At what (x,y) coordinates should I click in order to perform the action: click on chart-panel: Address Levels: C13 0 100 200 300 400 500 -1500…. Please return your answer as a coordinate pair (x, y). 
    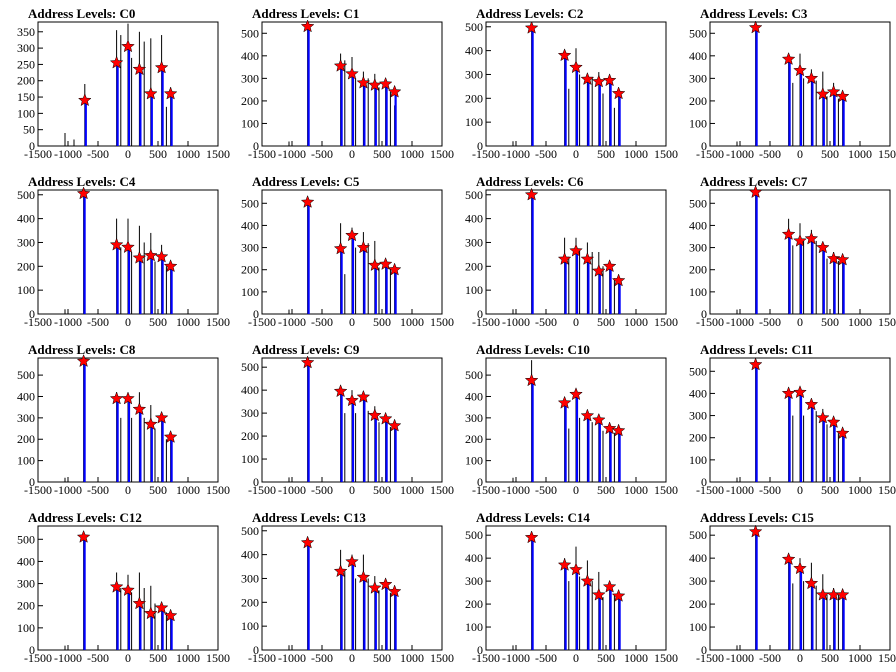
    Looking at the image, I should click on (339, 588).